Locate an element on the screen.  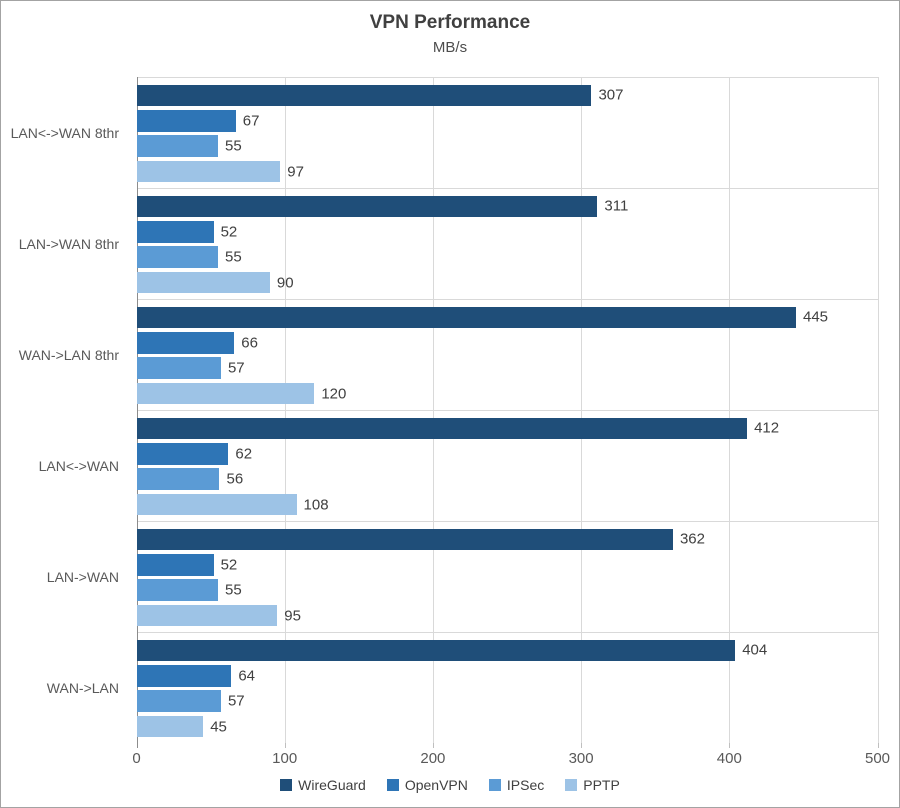
category-label-wan-lan-8thr: WAN->LAN 8thr is located at coordinates (68, 354).